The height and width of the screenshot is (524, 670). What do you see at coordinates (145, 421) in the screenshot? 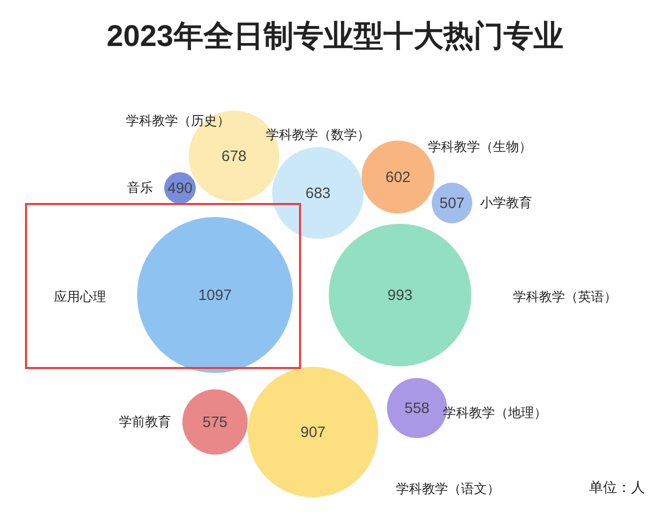
I see `category-label: 学前教育` at bounding box center [145, 421].